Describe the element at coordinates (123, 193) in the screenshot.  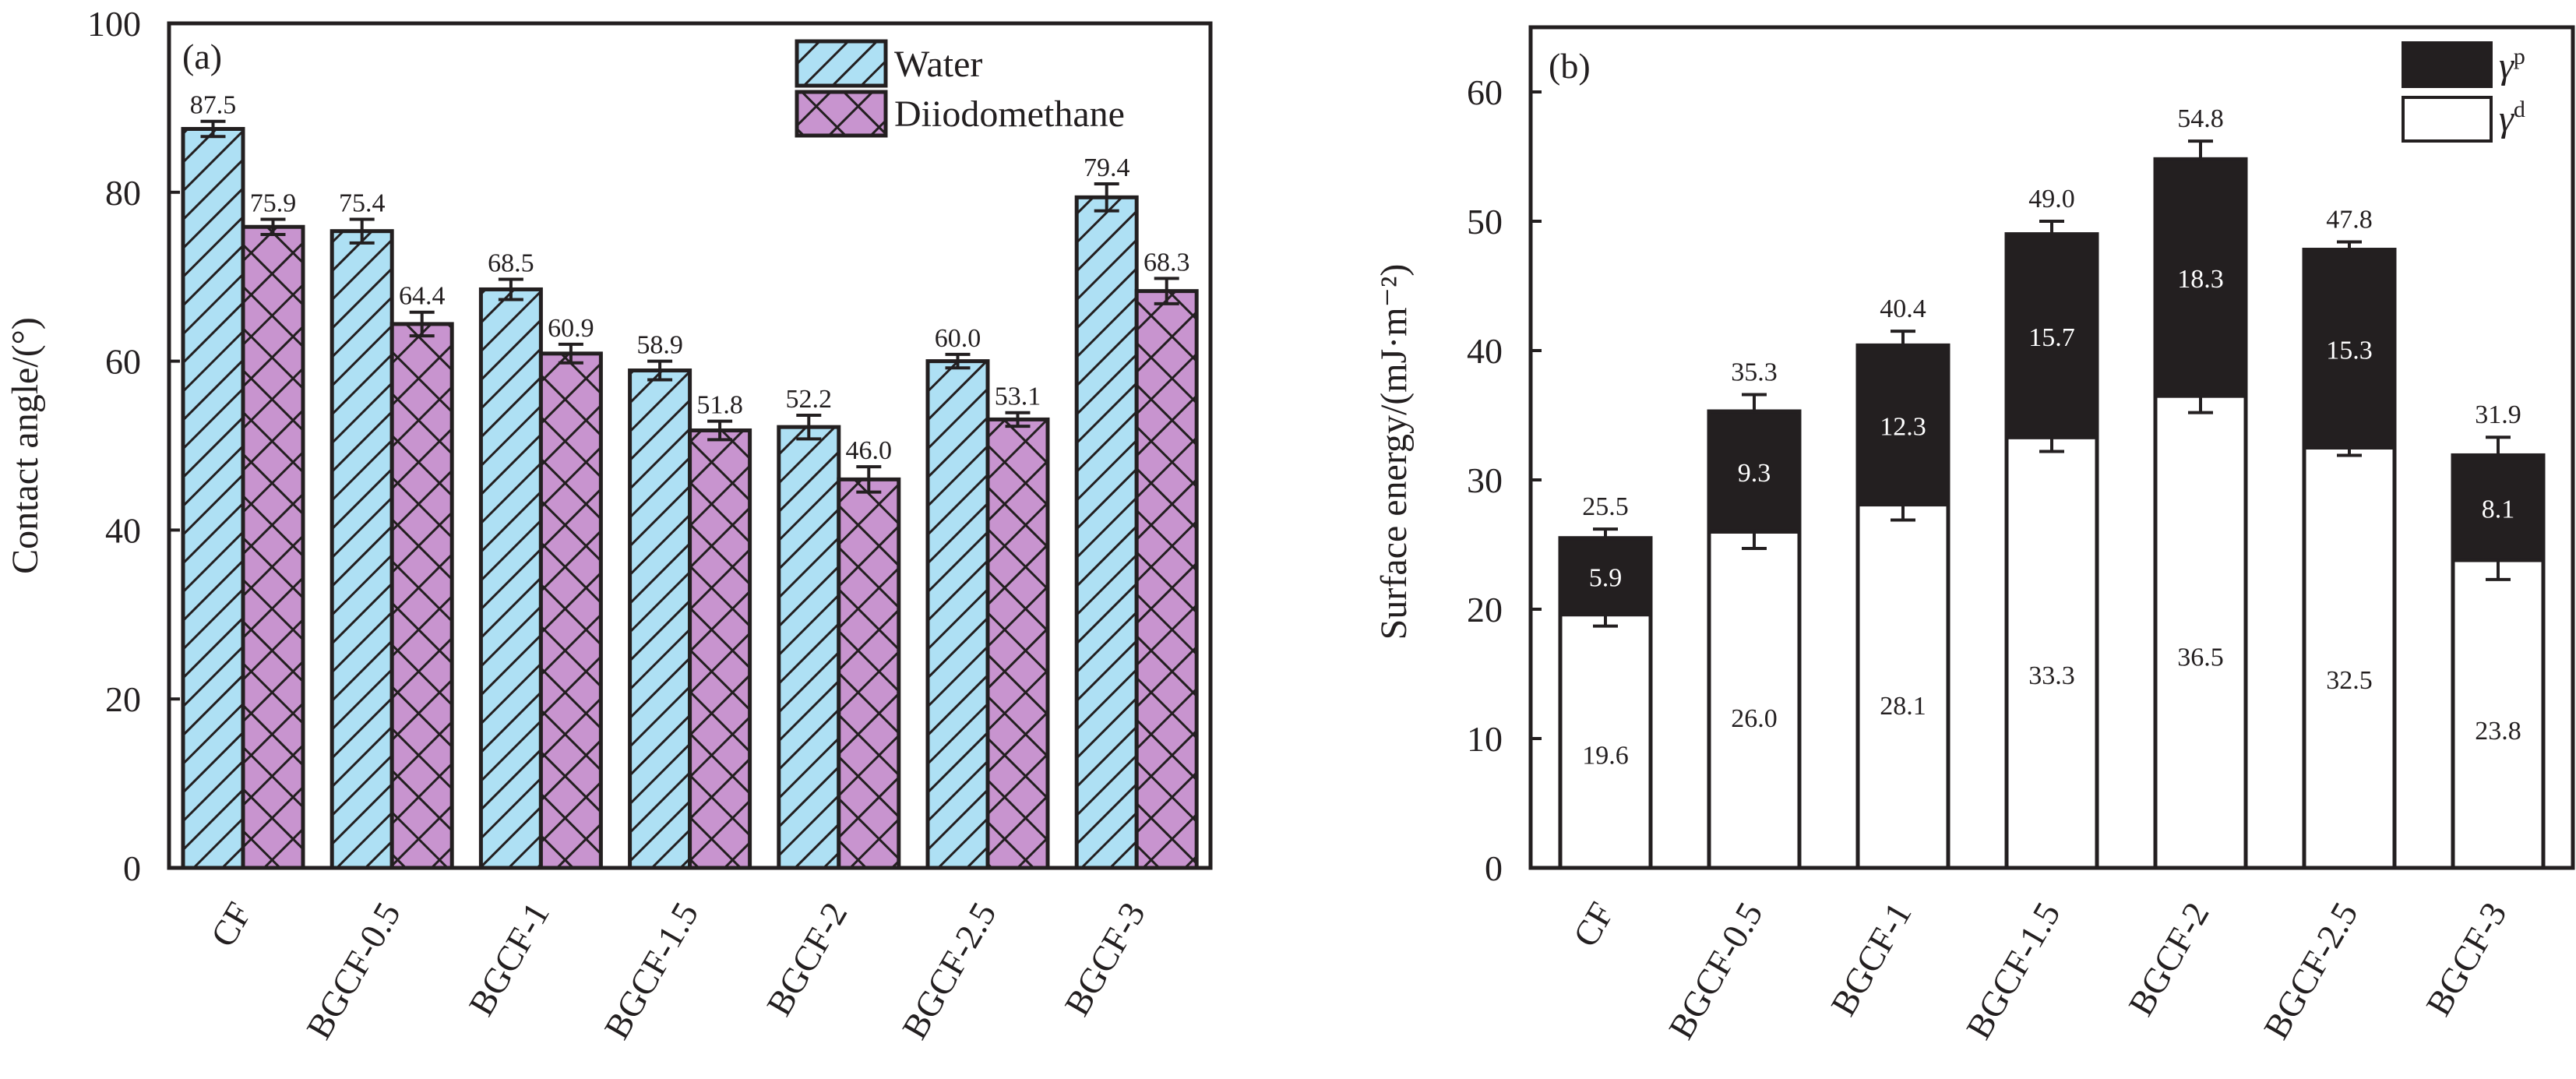
I see `y-tick-label-80: 80` at that location.